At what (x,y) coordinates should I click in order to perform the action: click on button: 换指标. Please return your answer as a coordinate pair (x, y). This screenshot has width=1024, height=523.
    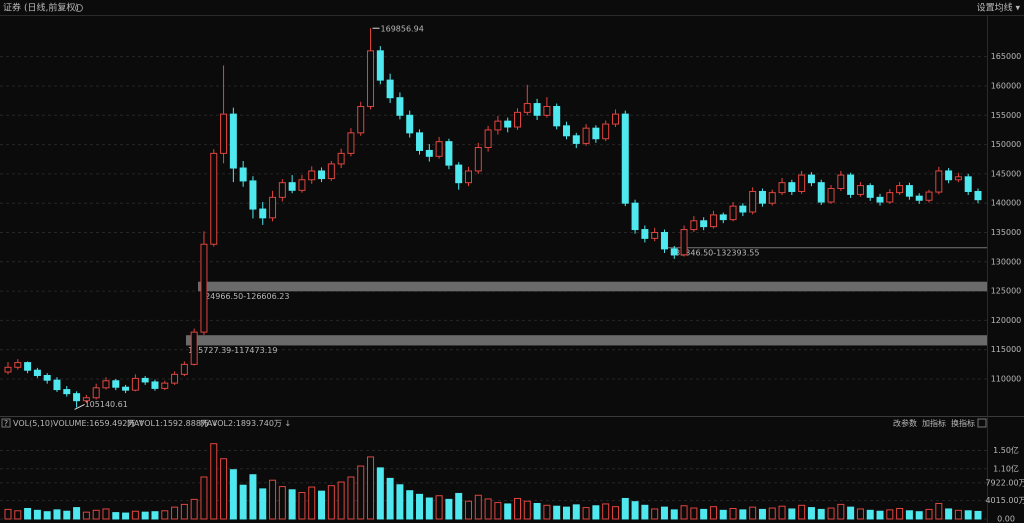
    Looking at the image, I should click on (963, 423).